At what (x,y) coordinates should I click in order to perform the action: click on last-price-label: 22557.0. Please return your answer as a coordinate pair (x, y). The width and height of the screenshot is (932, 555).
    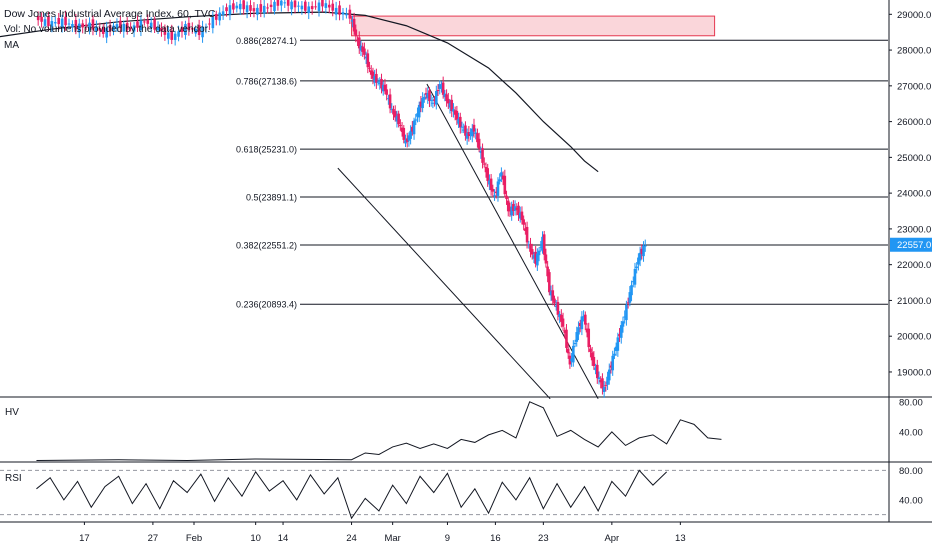
    Looking at the image, I should click on (914, 245).